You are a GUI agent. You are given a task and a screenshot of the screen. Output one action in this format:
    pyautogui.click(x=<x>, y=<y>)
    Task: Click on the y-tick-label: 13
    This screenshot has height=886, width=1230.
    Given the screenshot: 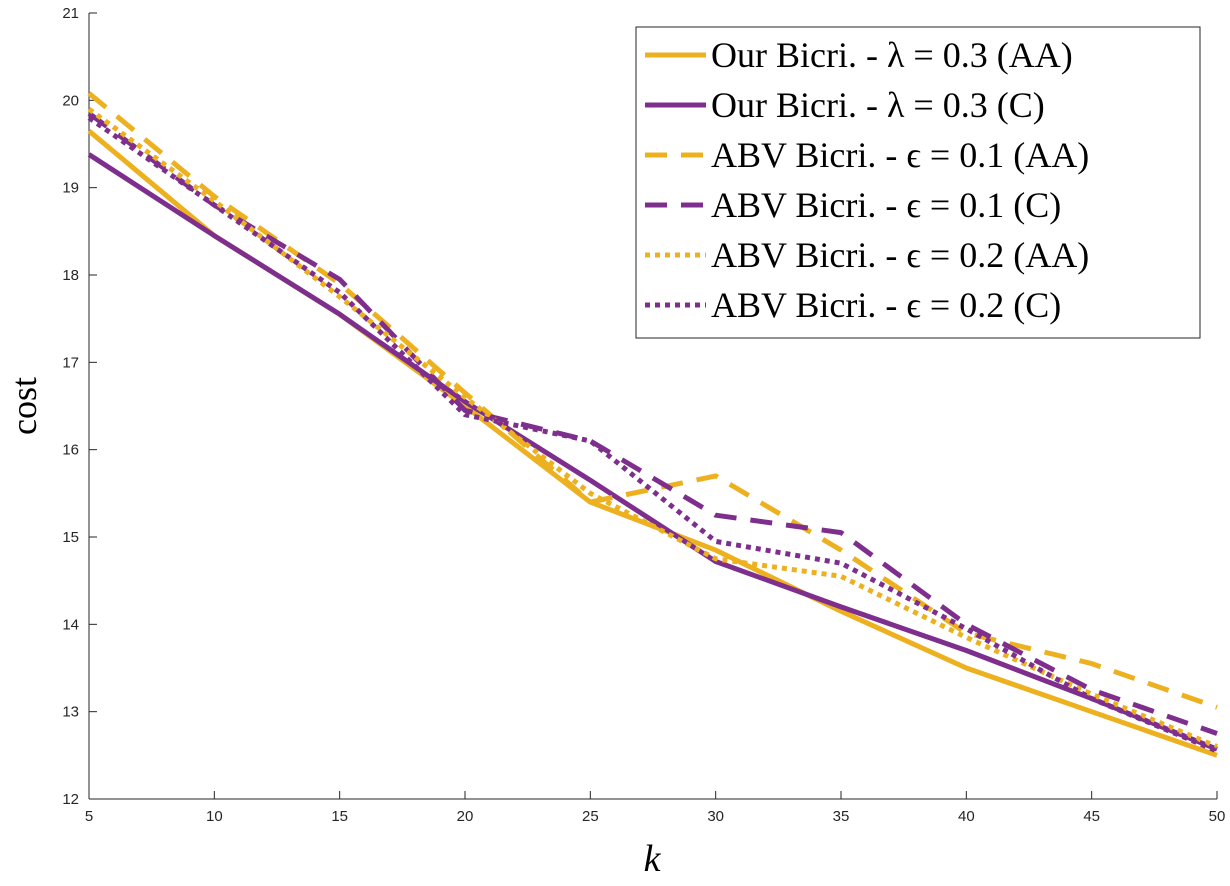 What is the action you would take?
    pyautogui.click(x=70, y=712)
    